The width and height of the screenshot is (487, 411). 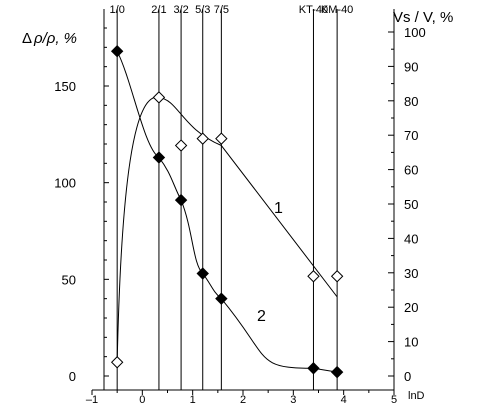 I want to click on right-axis-title: Vs / V, %, so click(x=423, y=17).